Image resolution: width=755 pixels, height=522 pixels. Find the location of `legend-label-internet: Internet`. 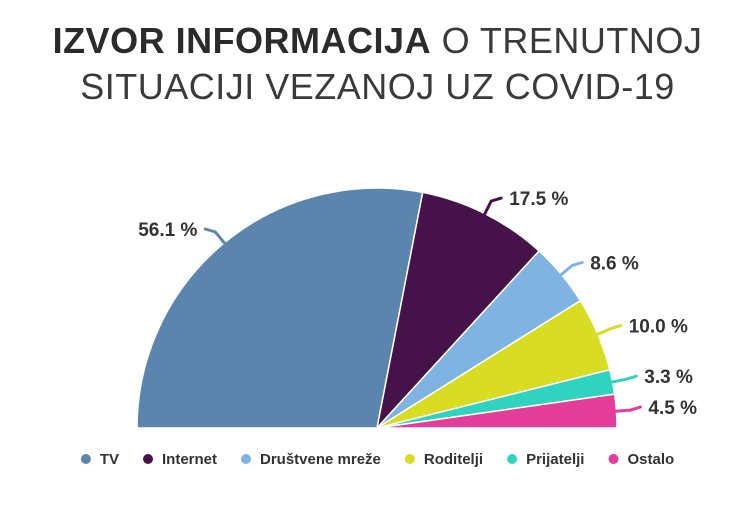

legend-label-internet: Internet is located at coordinates (189, 459).